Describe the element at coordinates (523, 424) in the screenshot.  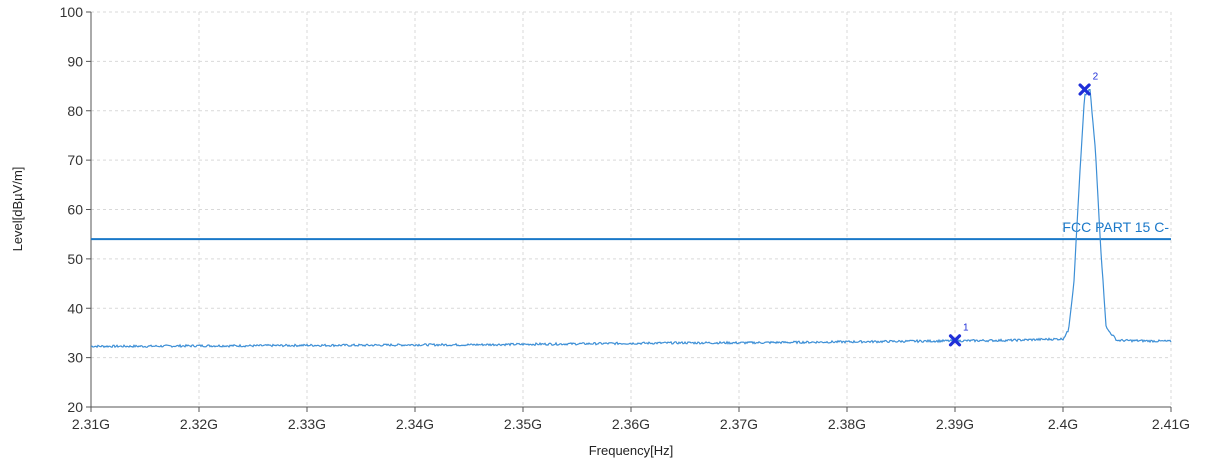
I see `x-tick-label: 2.35G` at that location.